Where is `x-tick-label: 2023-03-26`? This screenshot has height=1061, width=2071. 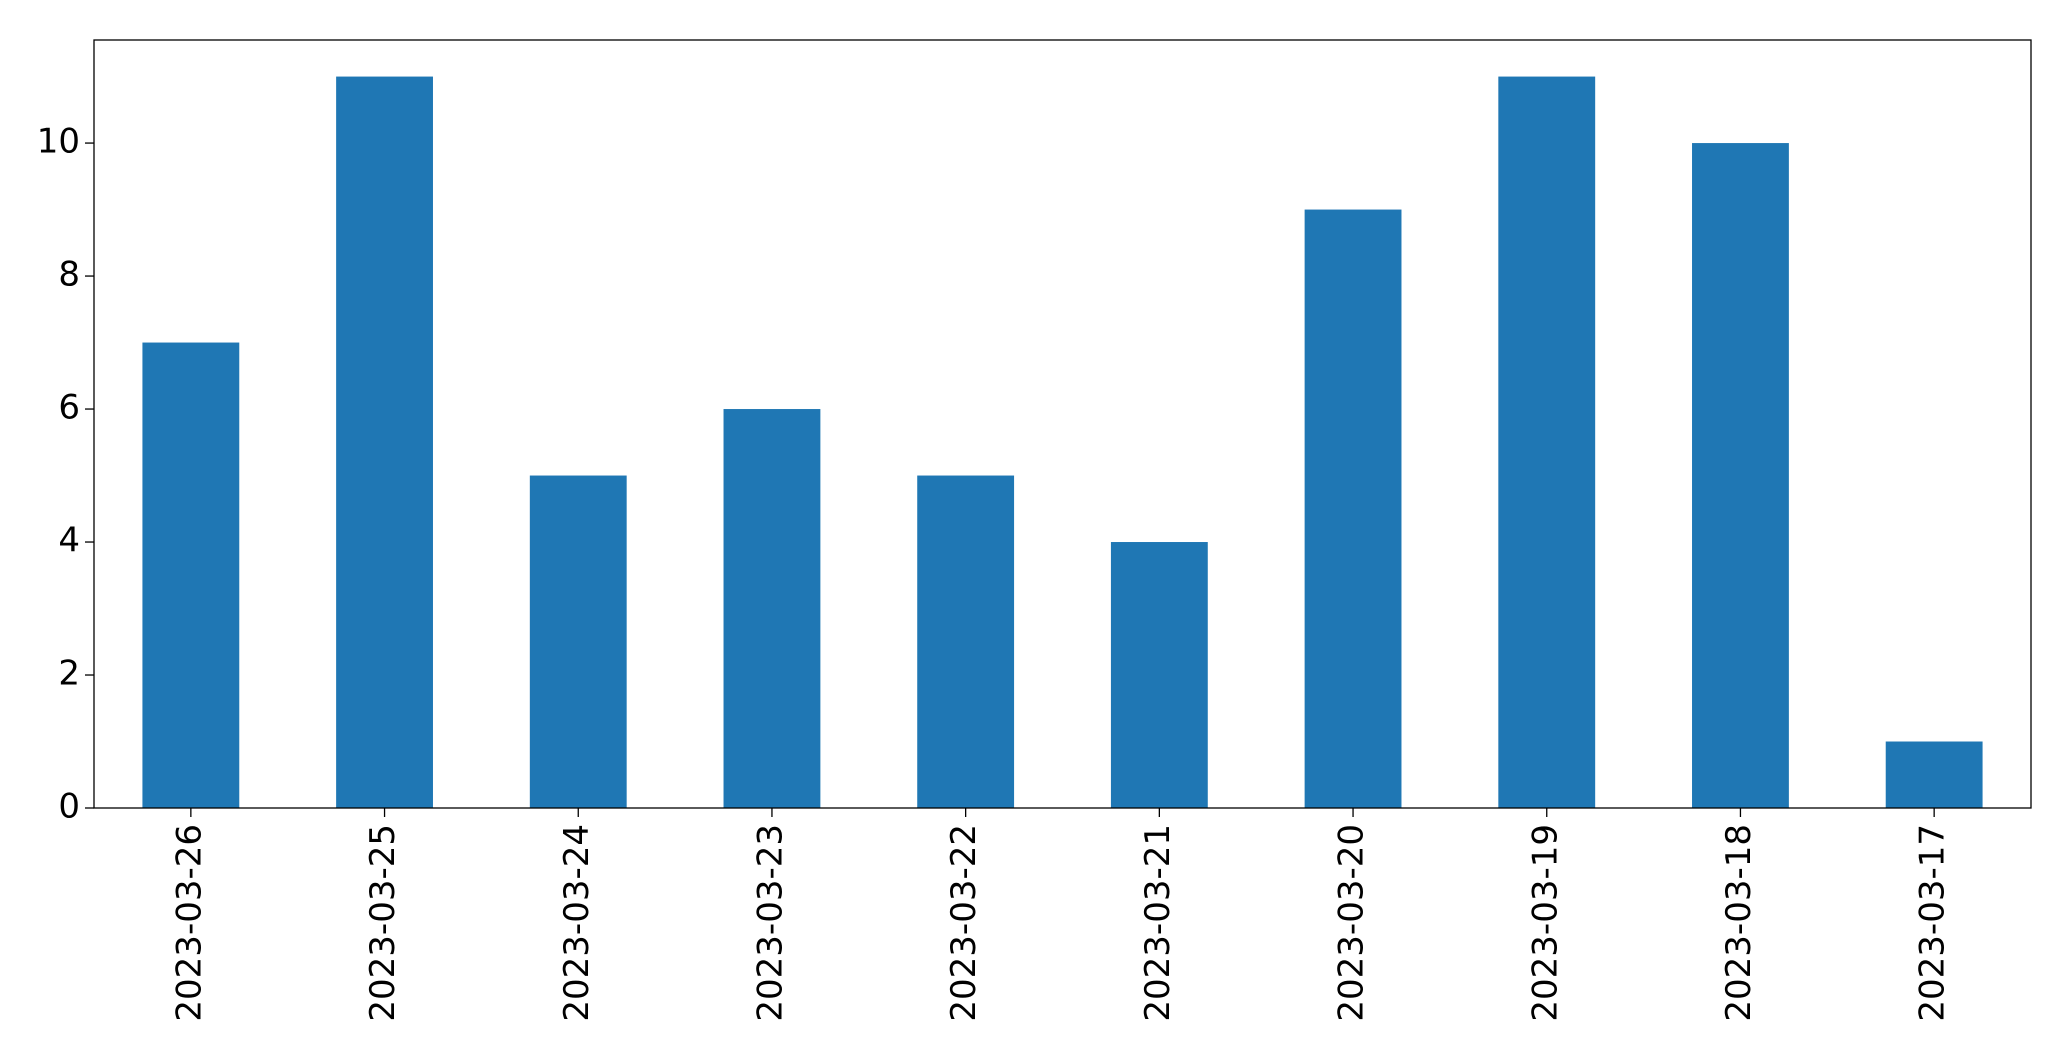
x-tick-label: 2023-03-26 is located at coordinates (189, 923).